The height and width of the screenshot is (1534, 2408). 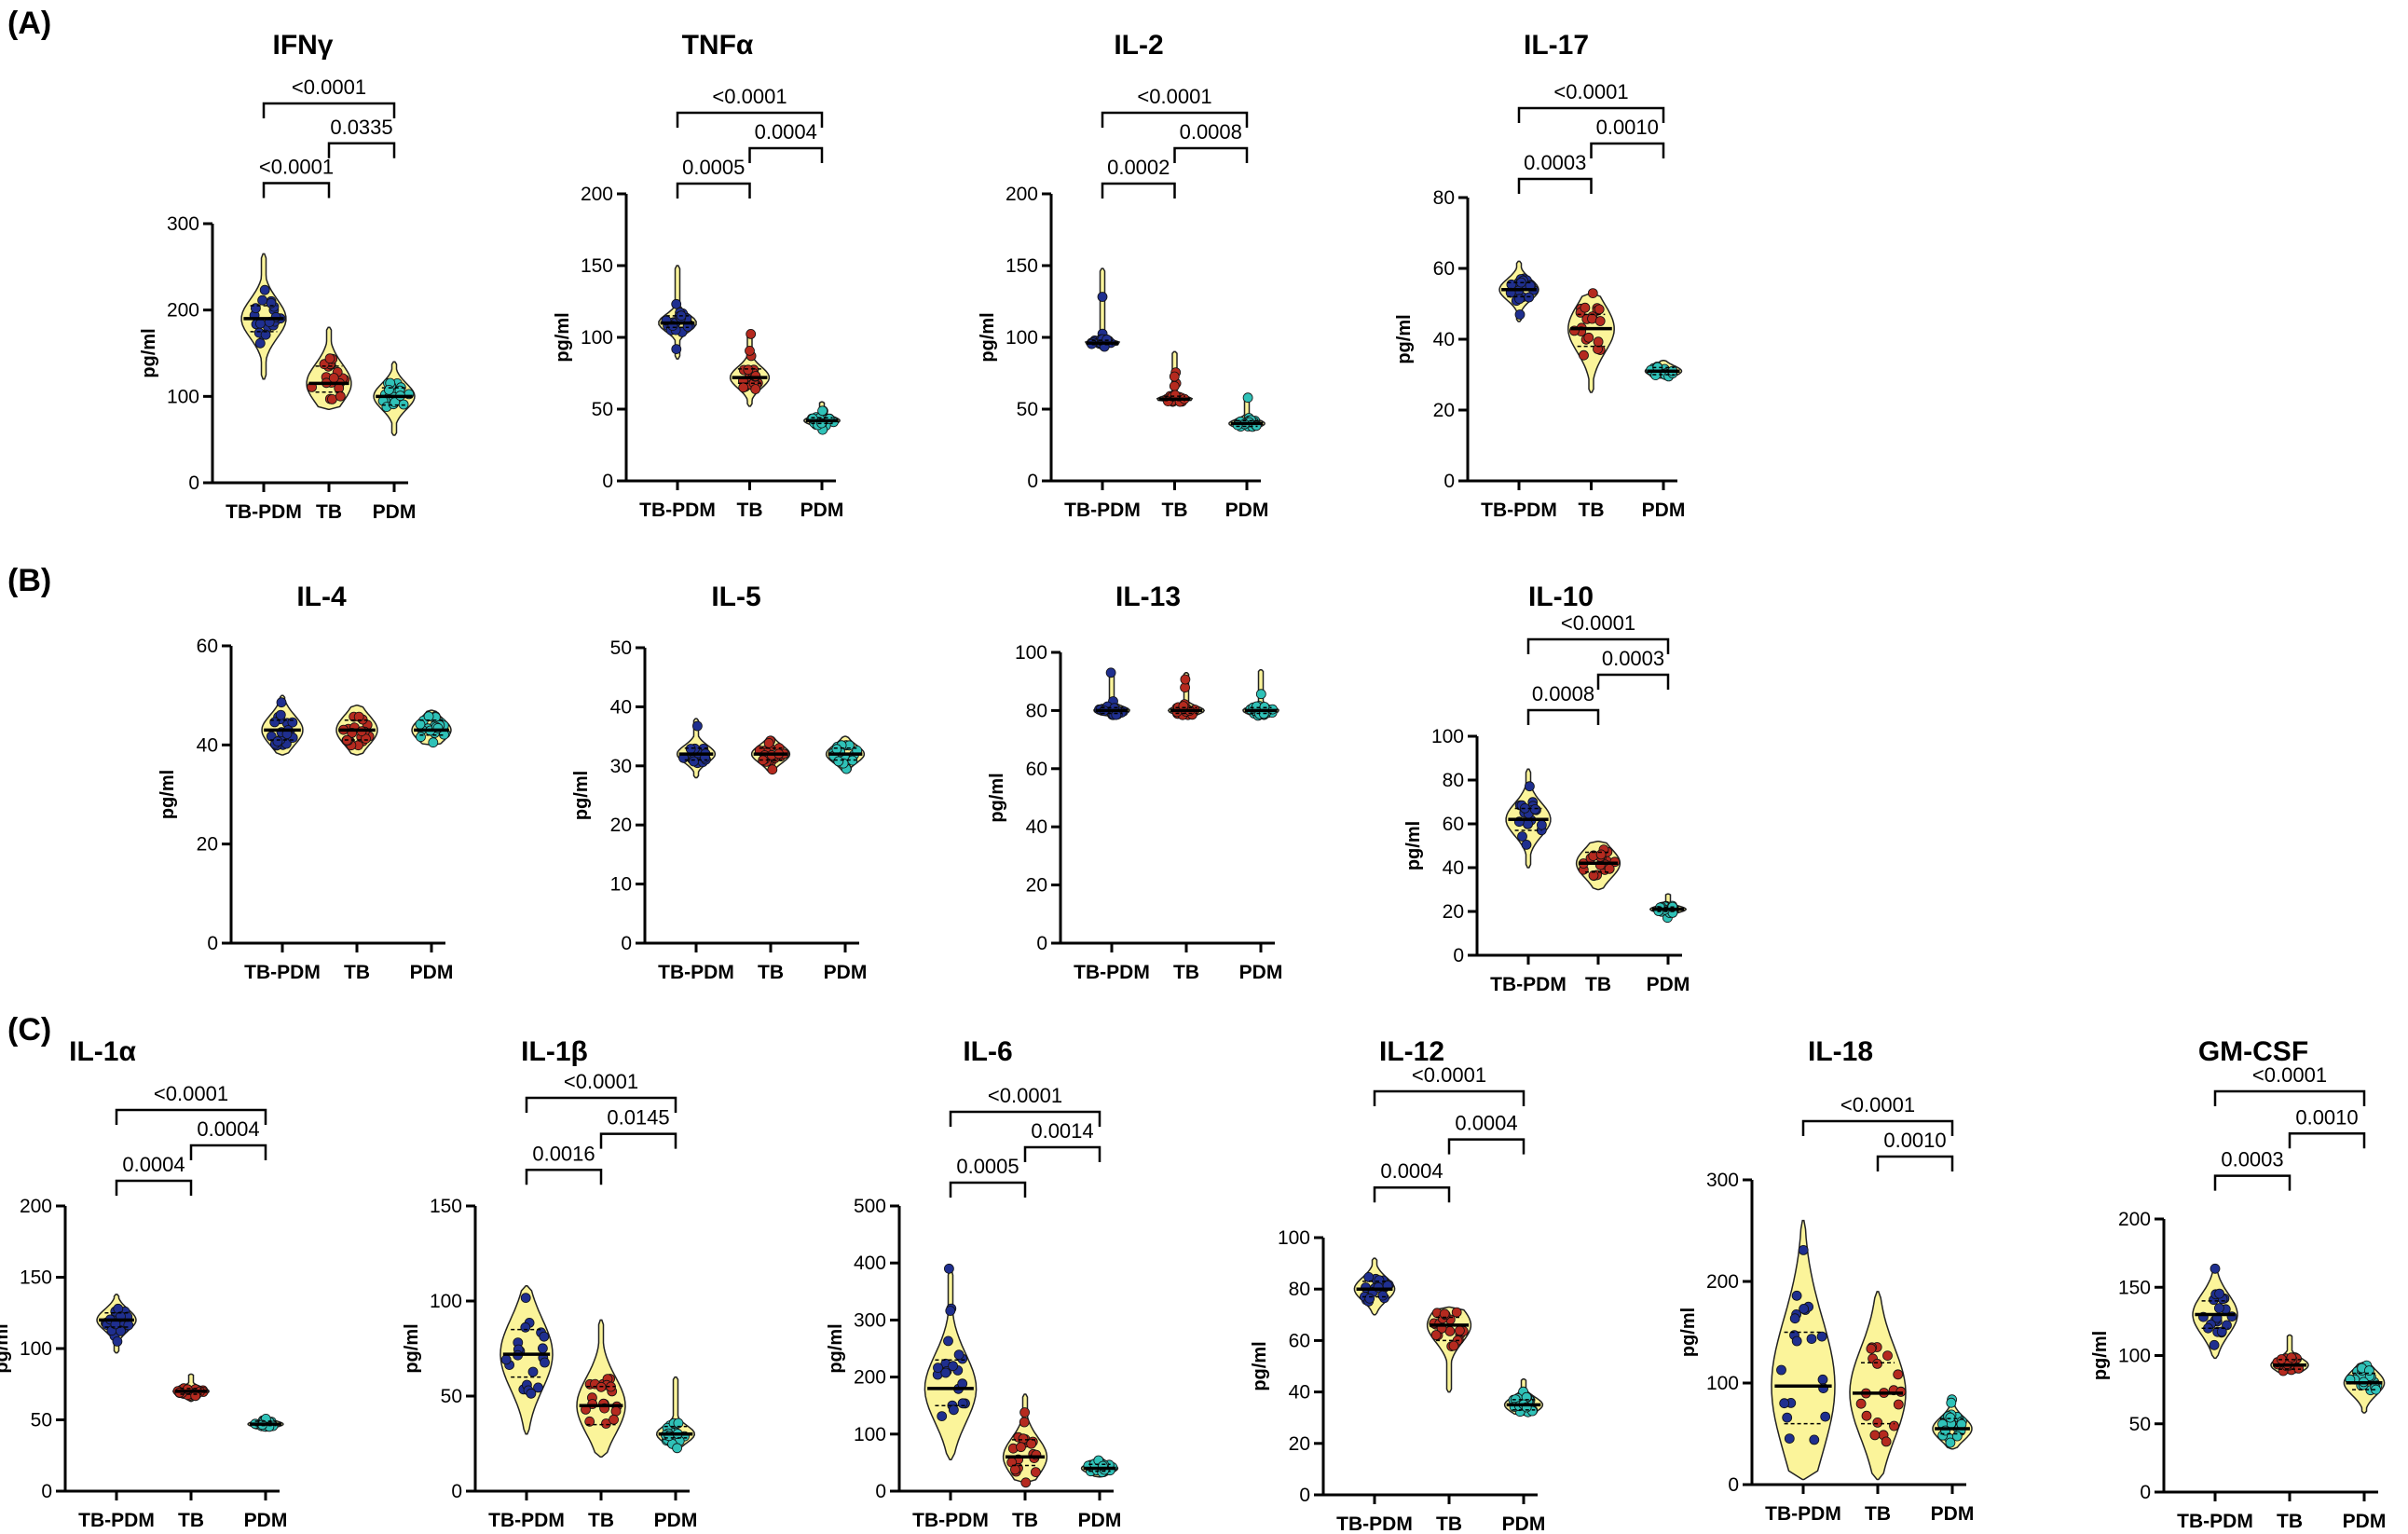 I want to click on violin-tb, so click(x=1878, y=1386).